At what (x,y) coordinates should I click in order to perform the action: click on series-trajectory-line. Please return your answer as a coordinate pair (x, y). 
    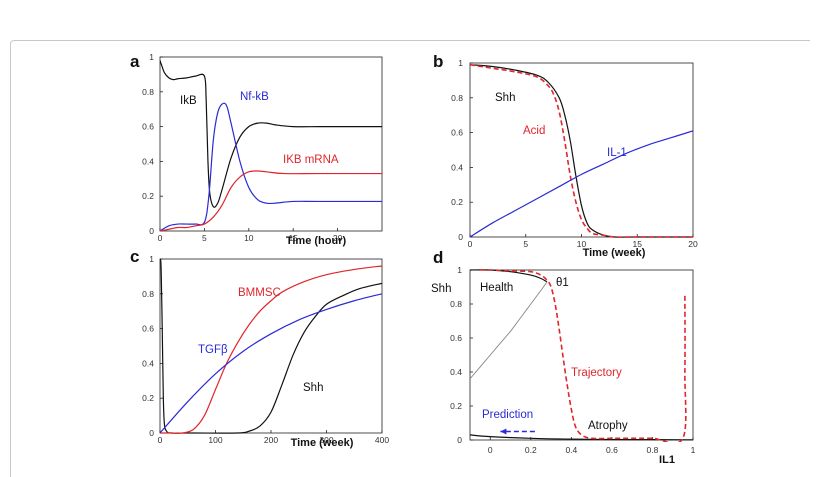
    Looking at the image, I should click on (583, 355).